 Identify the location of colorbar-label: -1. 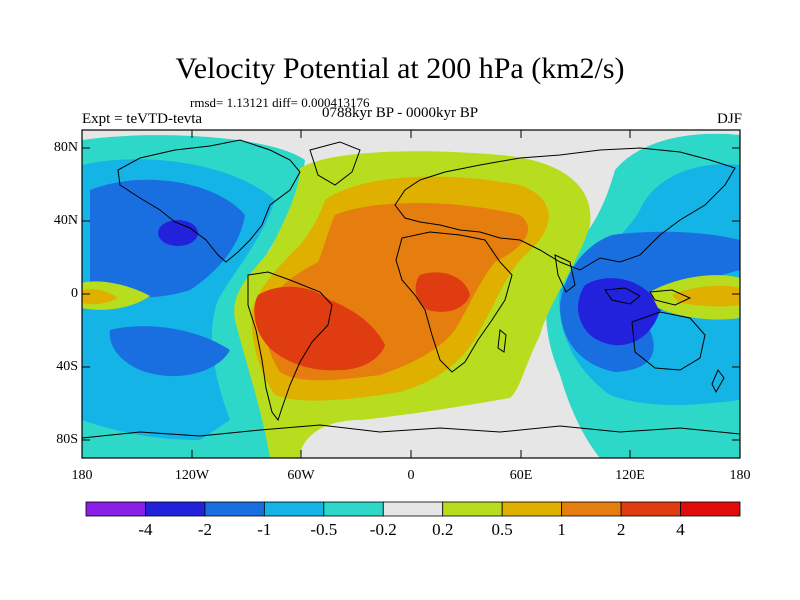
(264, 529).